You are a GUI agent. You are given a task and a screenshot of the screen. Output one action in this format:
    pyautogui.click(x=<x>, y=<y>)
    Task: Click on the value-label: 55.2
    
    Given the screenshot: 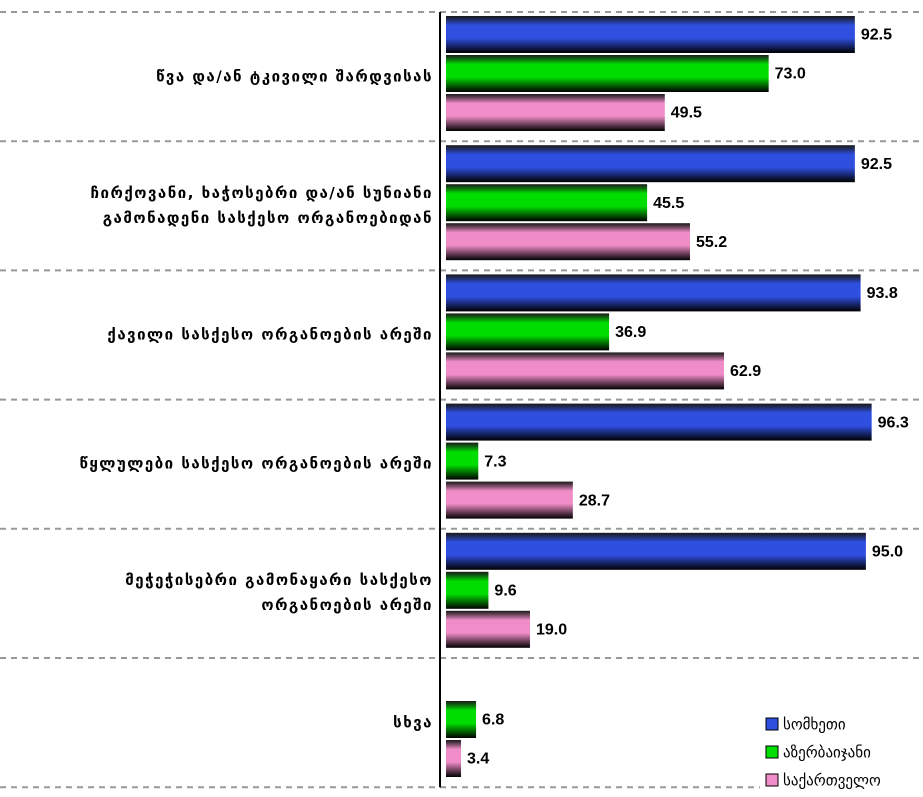 What is the action you would take?
    pyautogui.click(x=711, y=242)
    